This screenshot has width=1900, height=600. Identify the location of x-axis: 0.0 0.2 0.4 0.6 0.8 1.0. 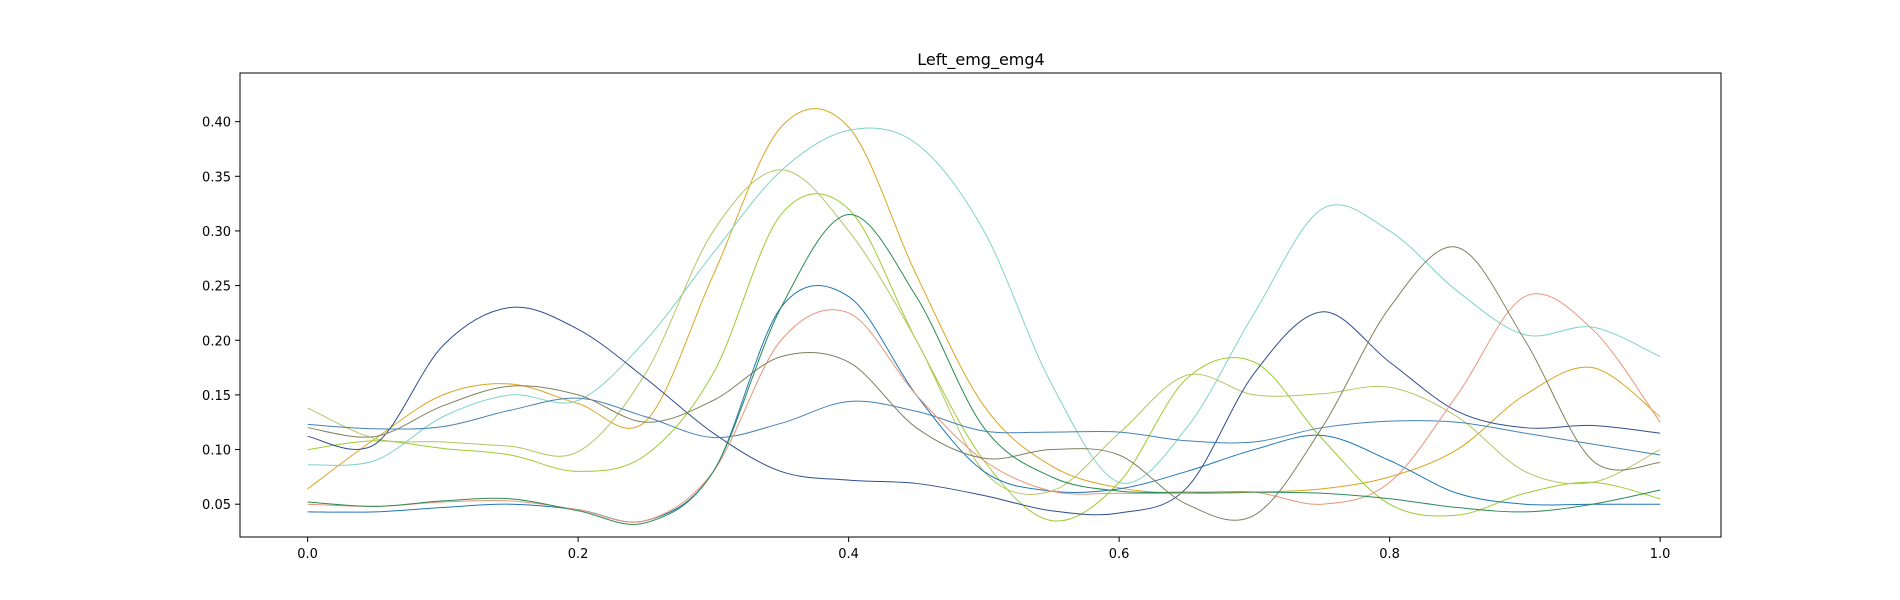
(983, 549).